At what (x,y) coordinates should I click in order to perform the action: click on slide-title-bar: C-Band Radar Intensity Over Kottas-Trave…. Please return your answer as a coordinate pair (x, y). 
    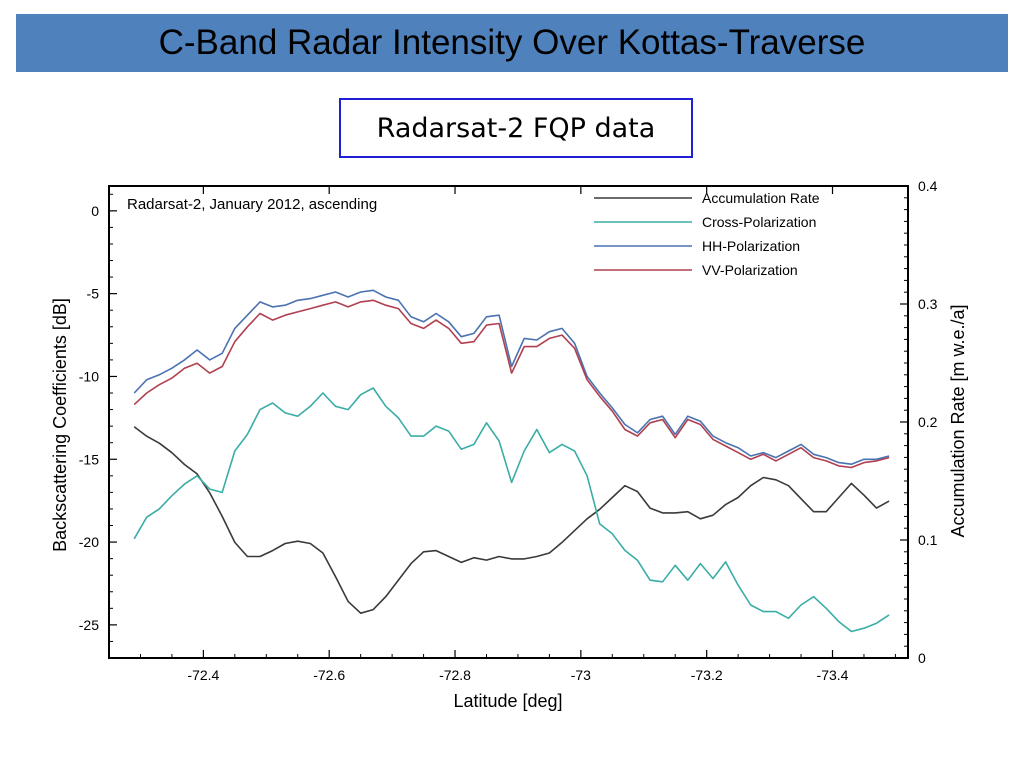
    Looking at the image, I should click on (512, 43).